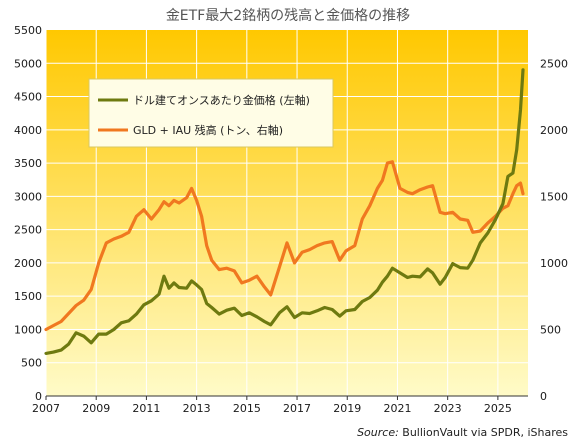 Image resolution: width=576 pixels, height=442 pixels. Describe the element at coordinates (28, 97) in the screenshot. I see `y-left-tick-label: 4500` at that location.